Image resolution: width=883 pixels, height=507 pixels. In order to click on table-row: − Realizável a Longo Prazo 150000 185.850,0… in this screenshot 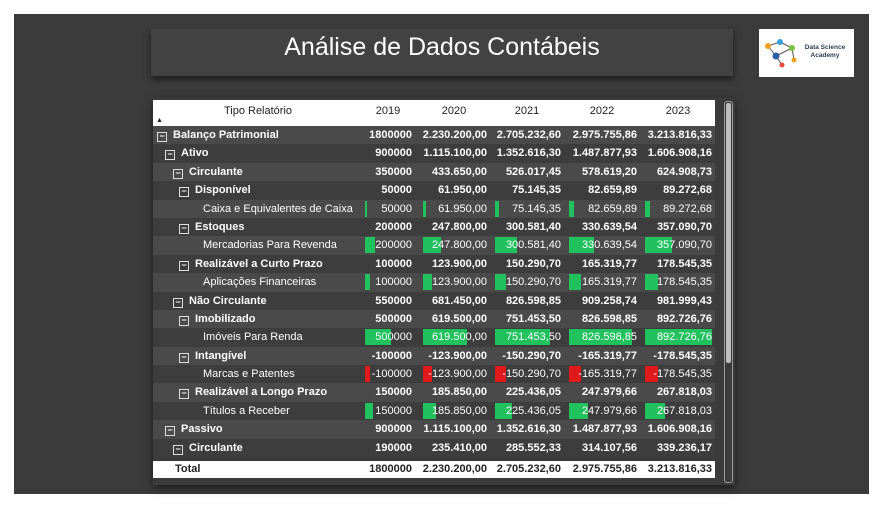, I will do `click(434, 392)`.